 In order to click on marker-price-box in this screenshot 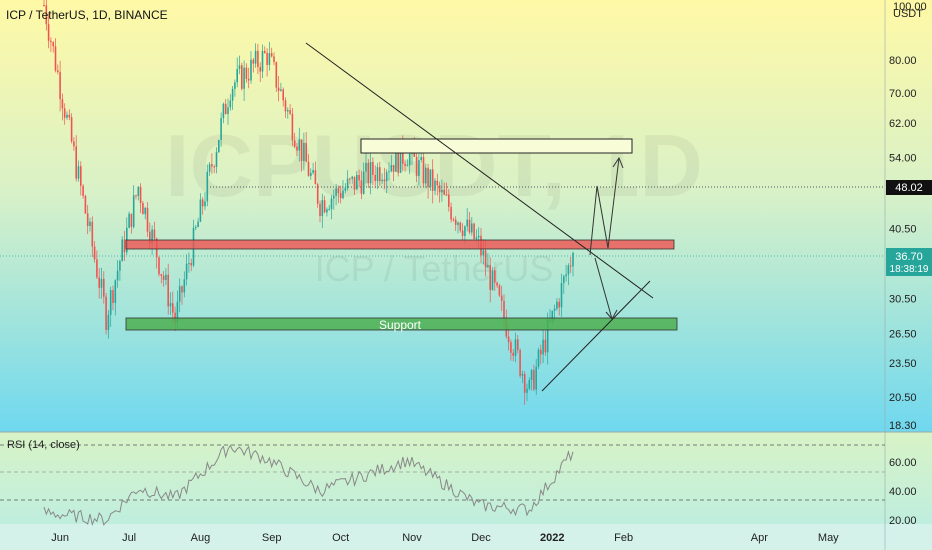, I will do `click(909, 187)`.